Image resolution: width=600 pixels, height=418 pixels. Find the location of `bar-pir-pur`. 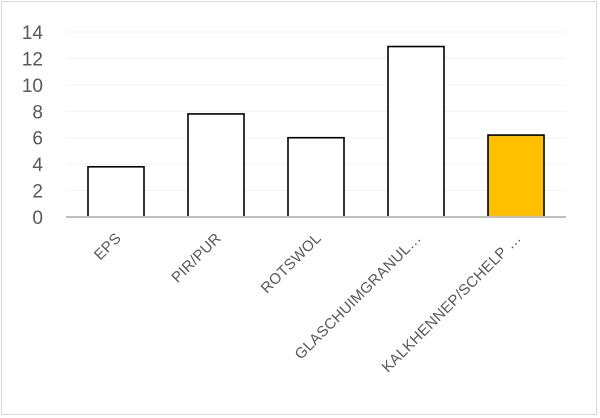

bar-pir-pur is located at coordinates (216, 165).